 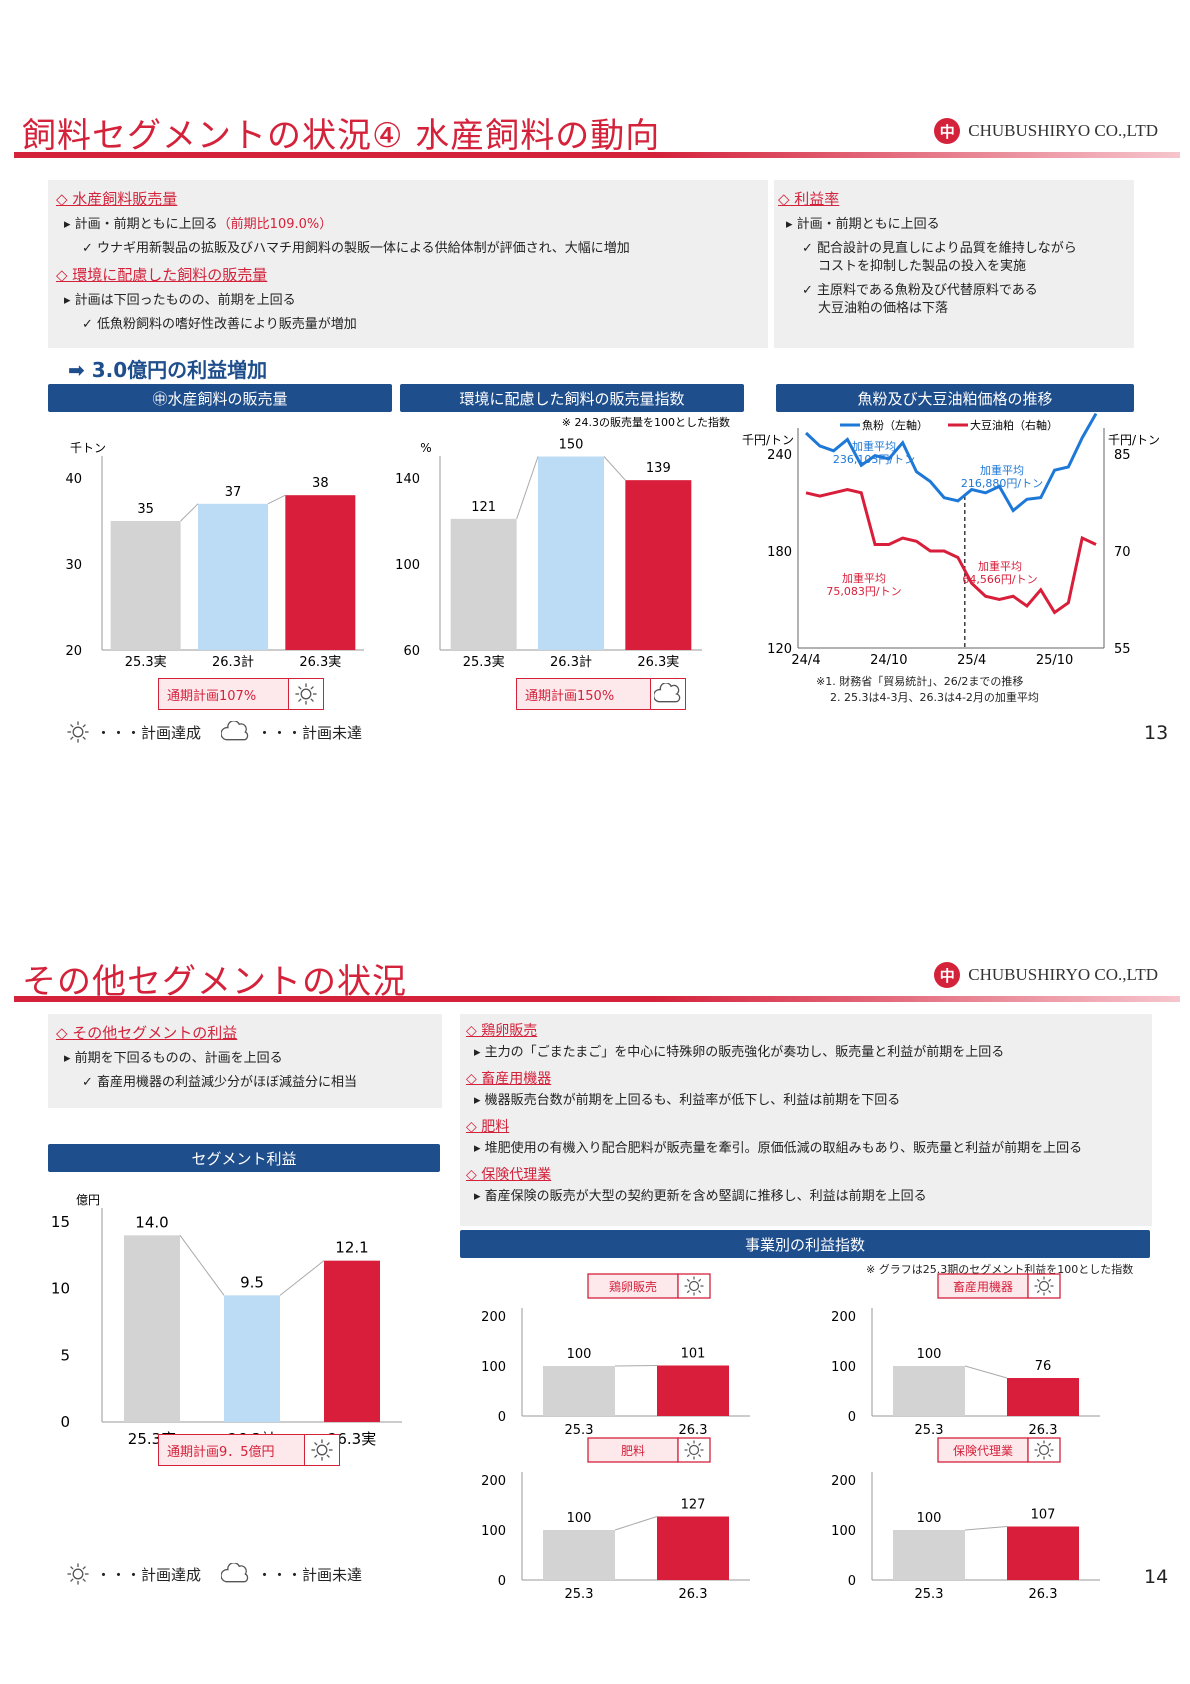 I want to click on tag-box, so click(x=633, y=1286).